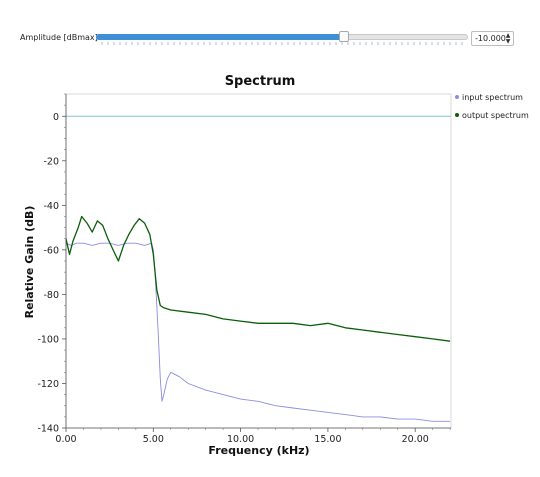  Describe the element at coordinates (48, 339) in the screenshot. I see `y-tick-label: -100` at that location.